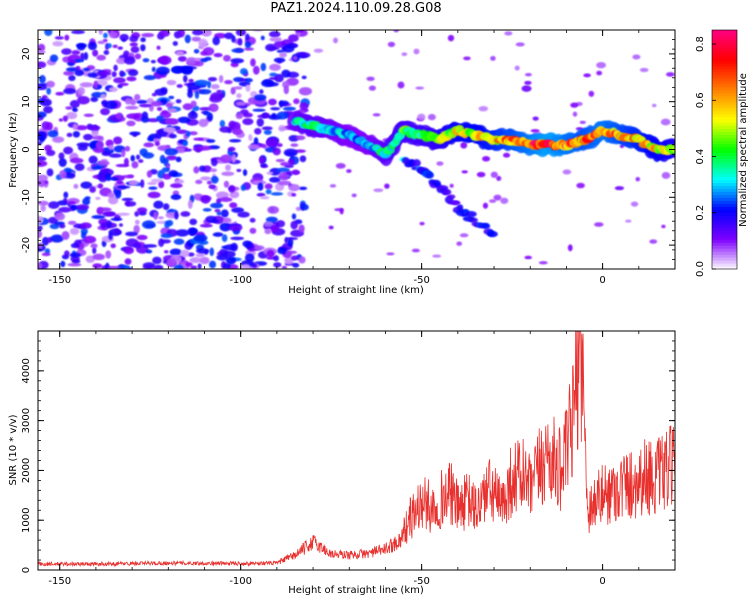  I want to click on snr-x-label: Height of straight line (km), so click(356, 590).